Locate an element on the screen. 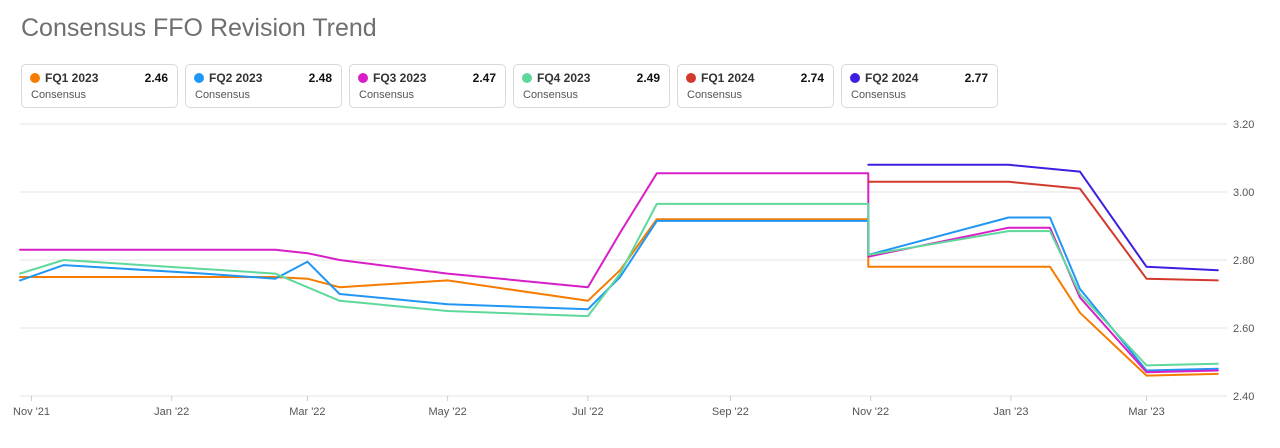 This screenshot has width=1280, height=448. y-tick-label: 3.00 is located at coordinates (1243, 193).